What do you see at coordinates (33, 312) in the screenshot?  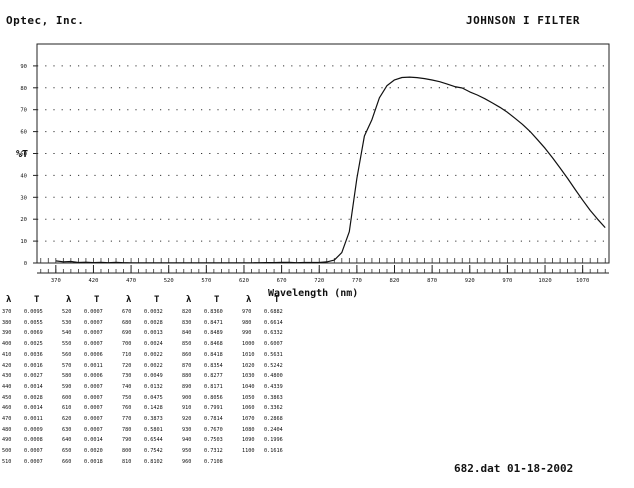 I see `table-transmission-cell: 0.0095` at bounding box center [33, 312].